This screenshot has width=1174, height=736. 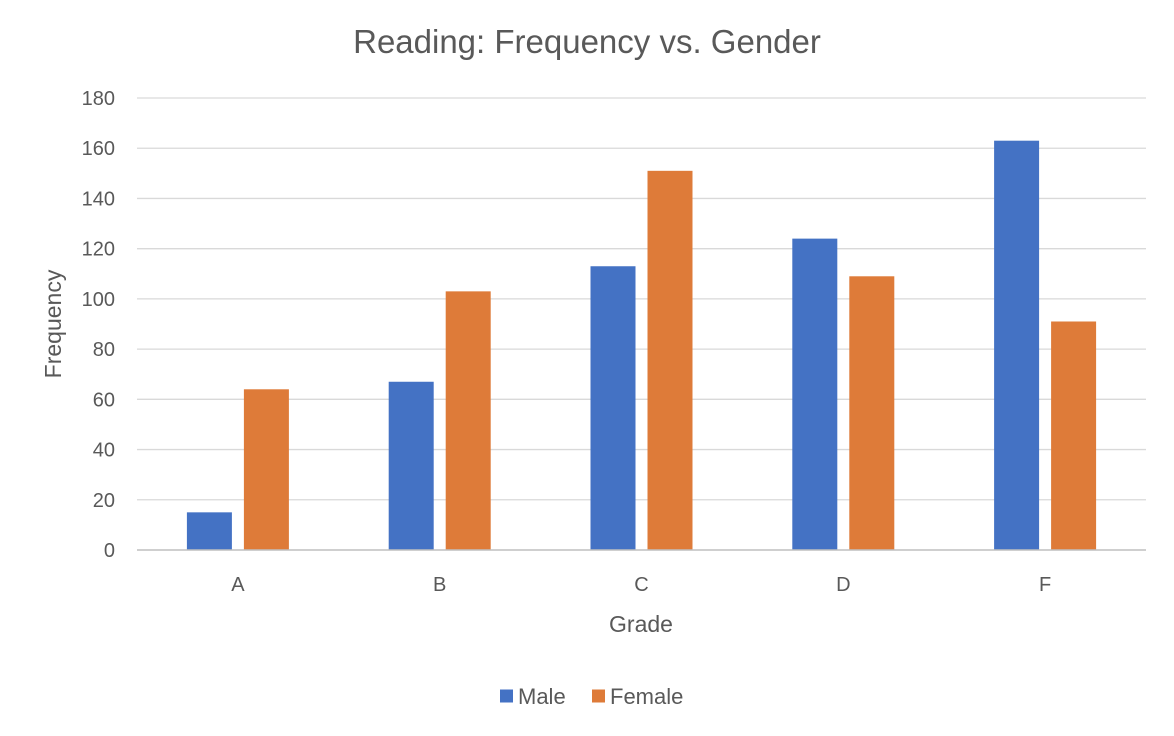 What do you see at coordinates (506, 696) in the screenshot?
I see `legend-swatch-male` at bounding box center [506, 696].